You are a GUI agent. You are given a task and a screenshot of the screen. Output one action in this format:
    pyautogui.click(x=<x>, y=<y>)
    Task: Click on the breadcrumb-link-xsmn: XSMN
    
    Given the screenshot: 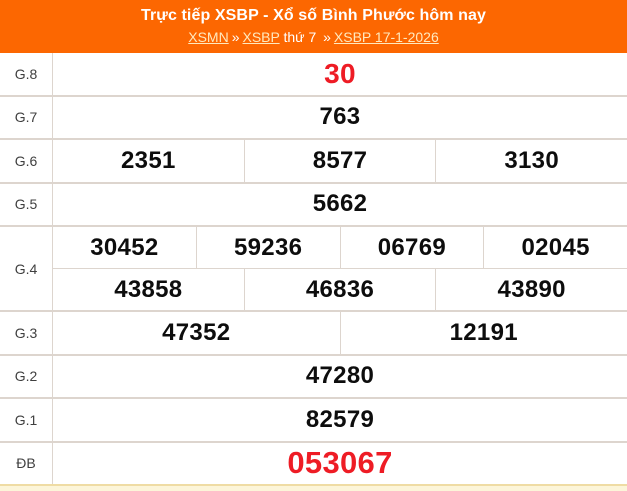 What is the action you would take?
    pyautogui.click(x=208, y=37)
    